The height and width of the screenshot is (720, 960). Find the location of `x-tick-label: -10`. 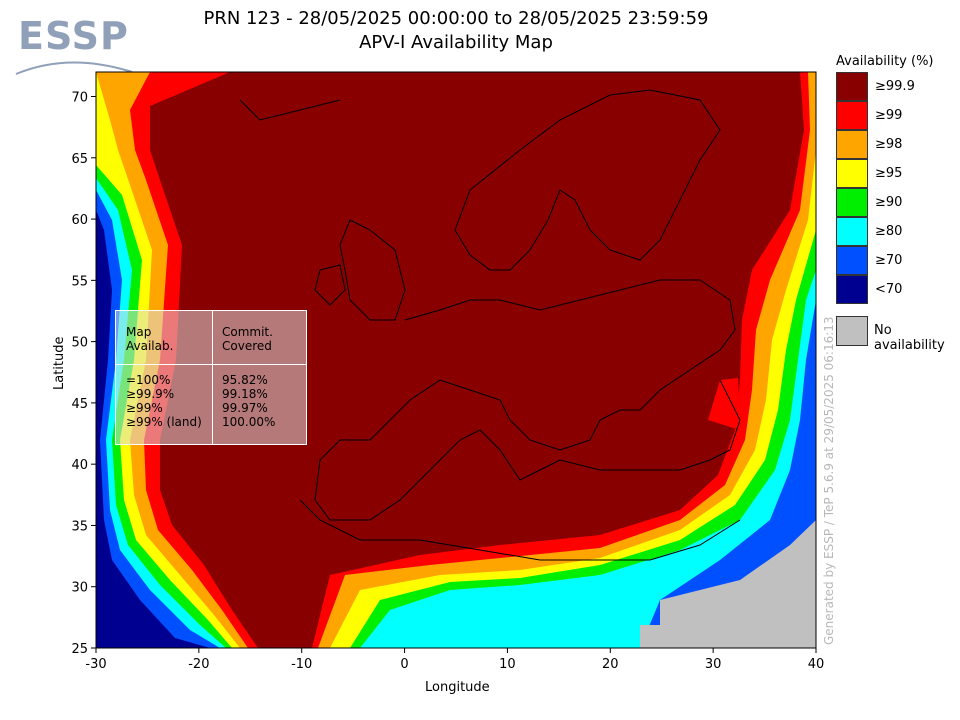

x-tick-label: -10 is located at coordinates (301, 664).